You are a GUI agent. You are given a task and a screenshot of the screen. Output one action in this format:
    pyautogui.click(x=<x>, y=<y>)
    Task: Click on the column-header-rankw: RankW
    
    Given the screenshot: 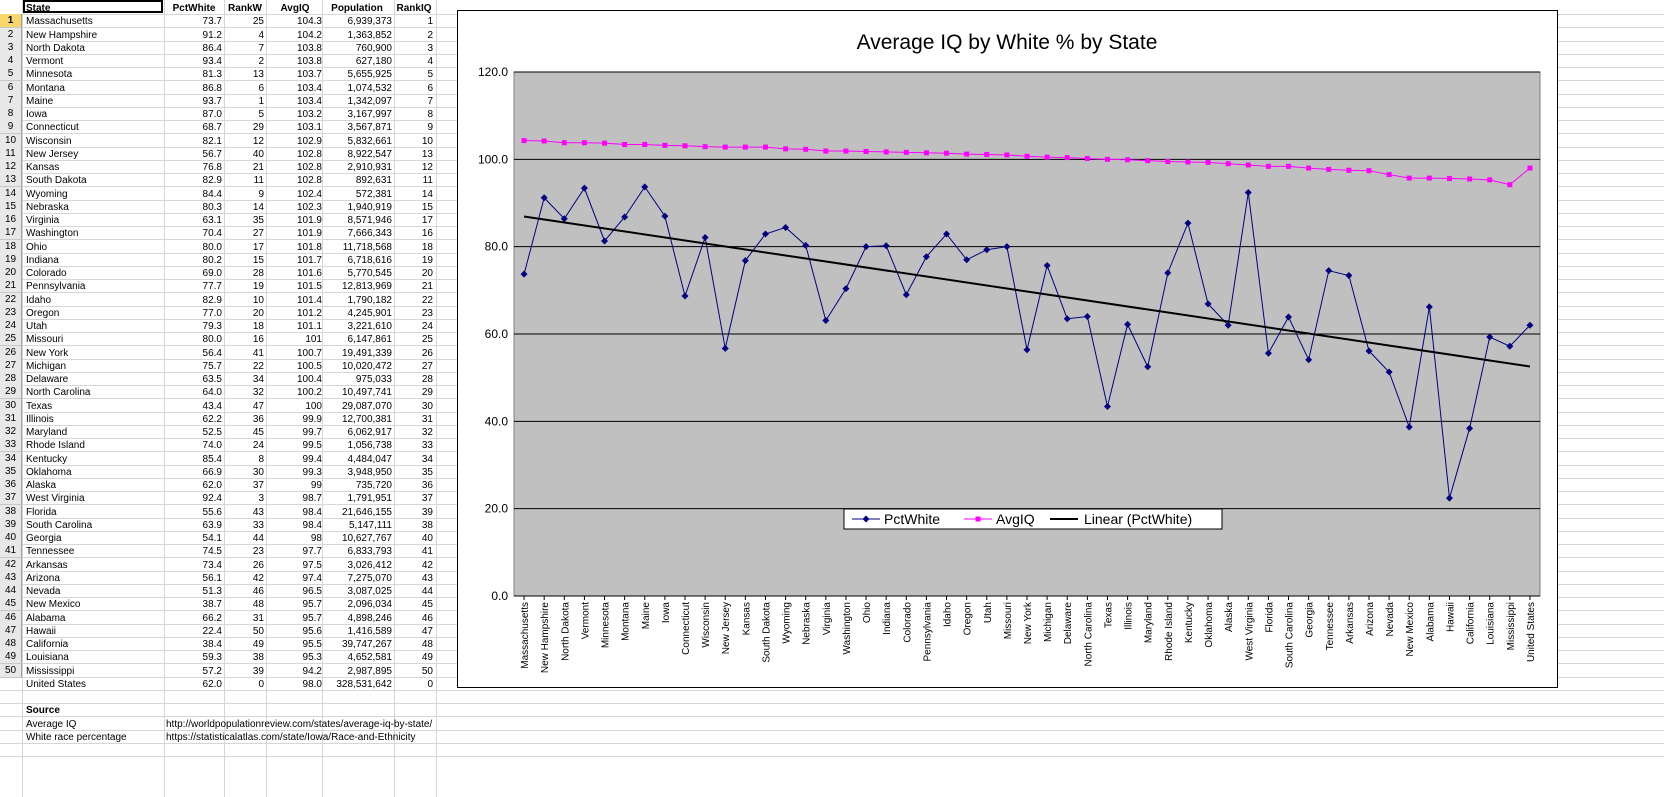 What is the action you would take?
    pyautogui.click(x=245, y=8)
    